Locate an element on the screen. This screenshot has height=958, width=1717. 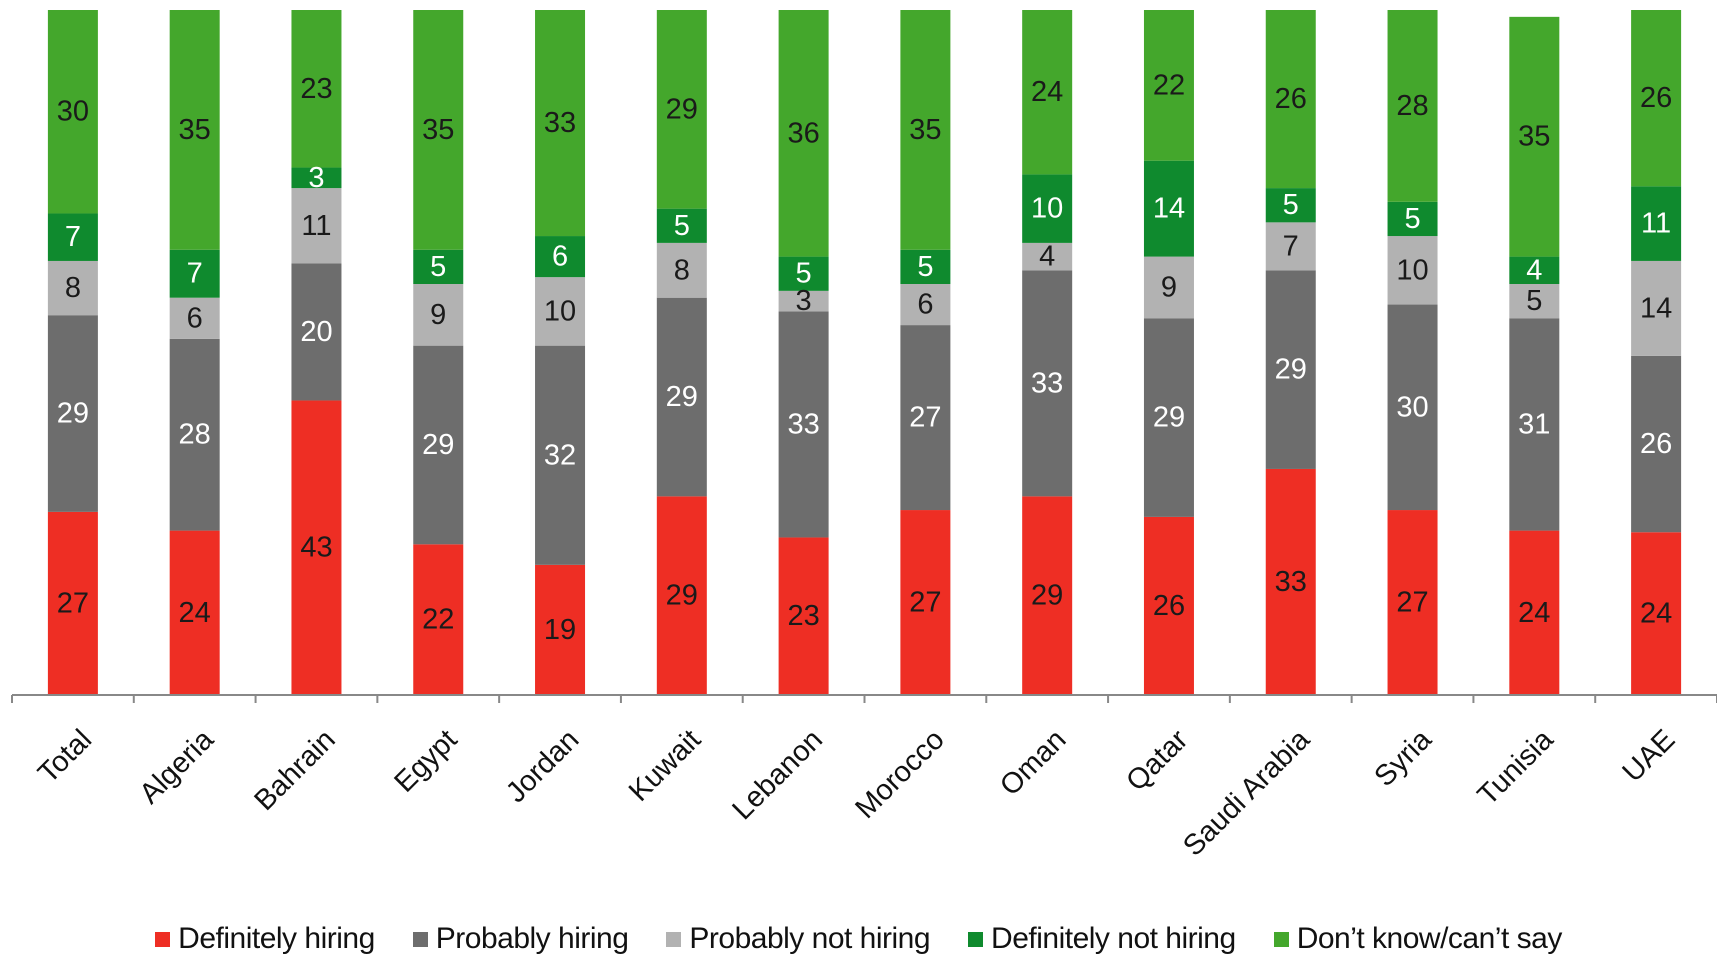
data-label: 43 is located at coordinates (316, 548).